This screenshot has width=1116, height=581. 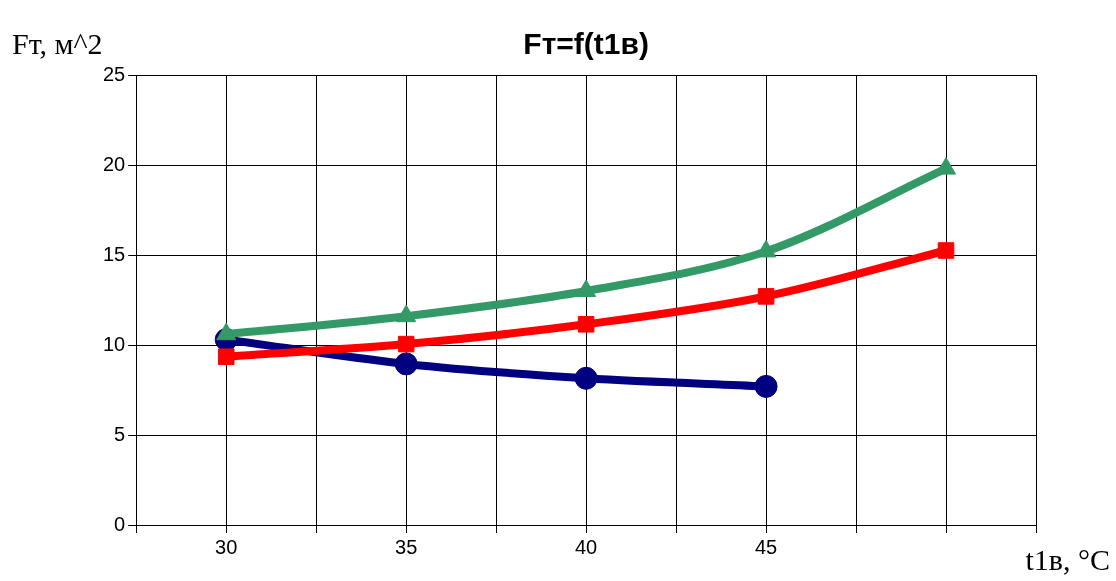 I want to click on y-tick-label: 20, so click(x=114, y=163).